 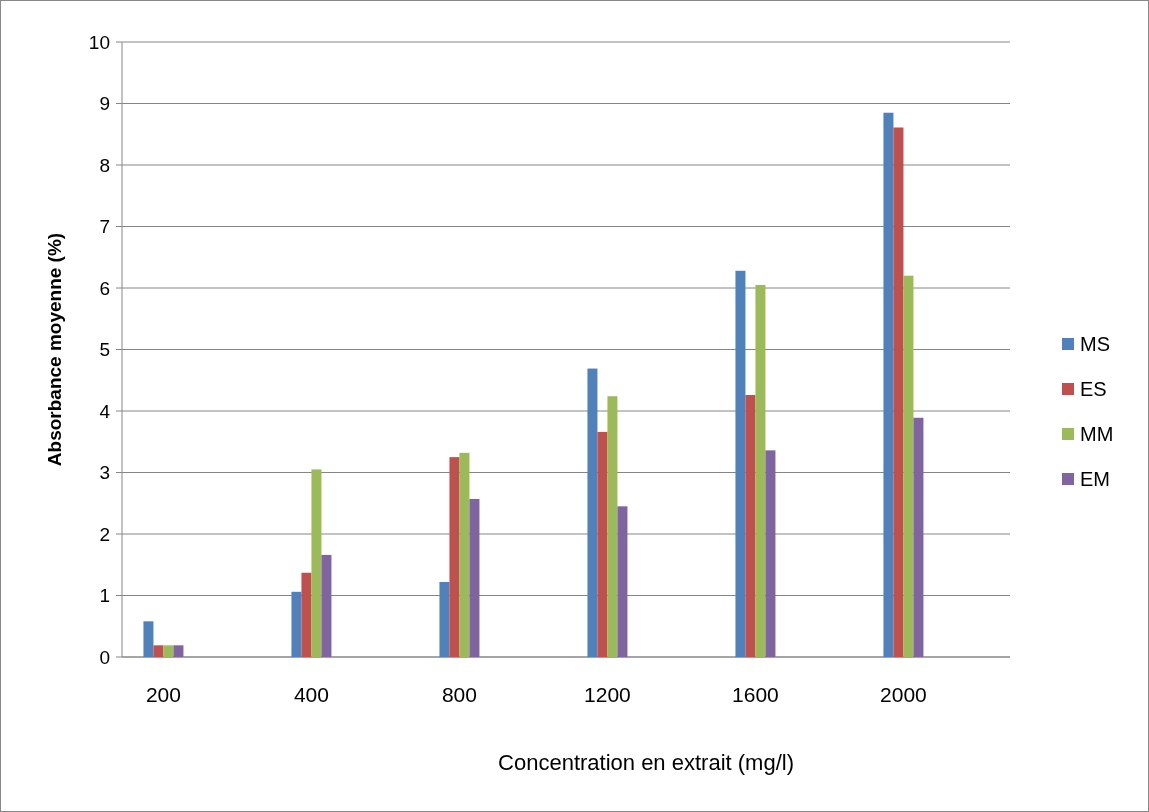 I want to click on legend-label: MS, so click(x=1095, y=344).